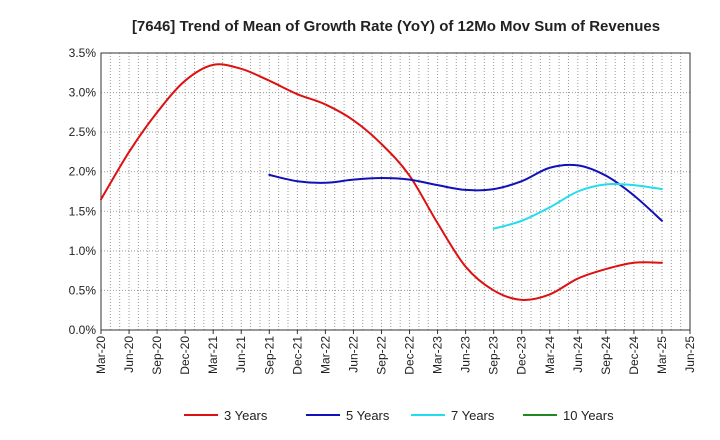 The height and width of the screenshot is (440, 720). What do you see at coordinates (606, 355) in the screenshot?
I see `x-tick-label: Sep-24` at bounding box center [606, 355].